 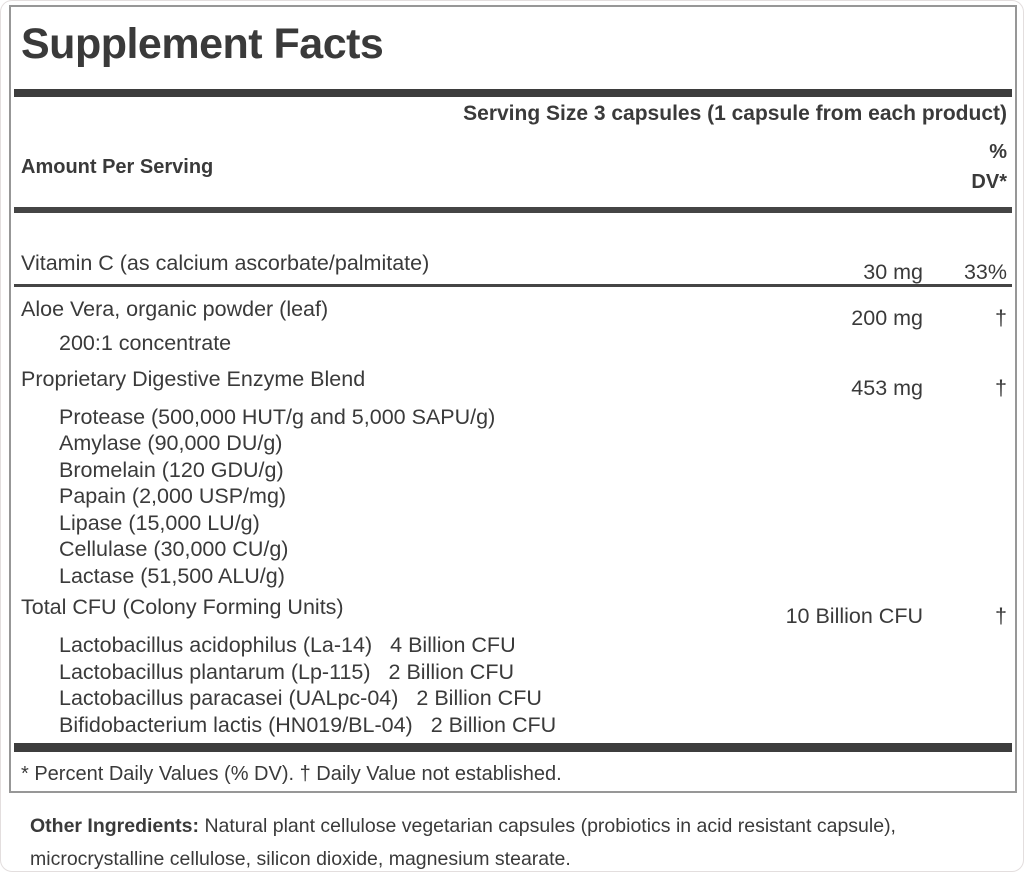 I want to click on sub-ingredient: Amylase (90,000 DU/g), so click(x=171, y=443).